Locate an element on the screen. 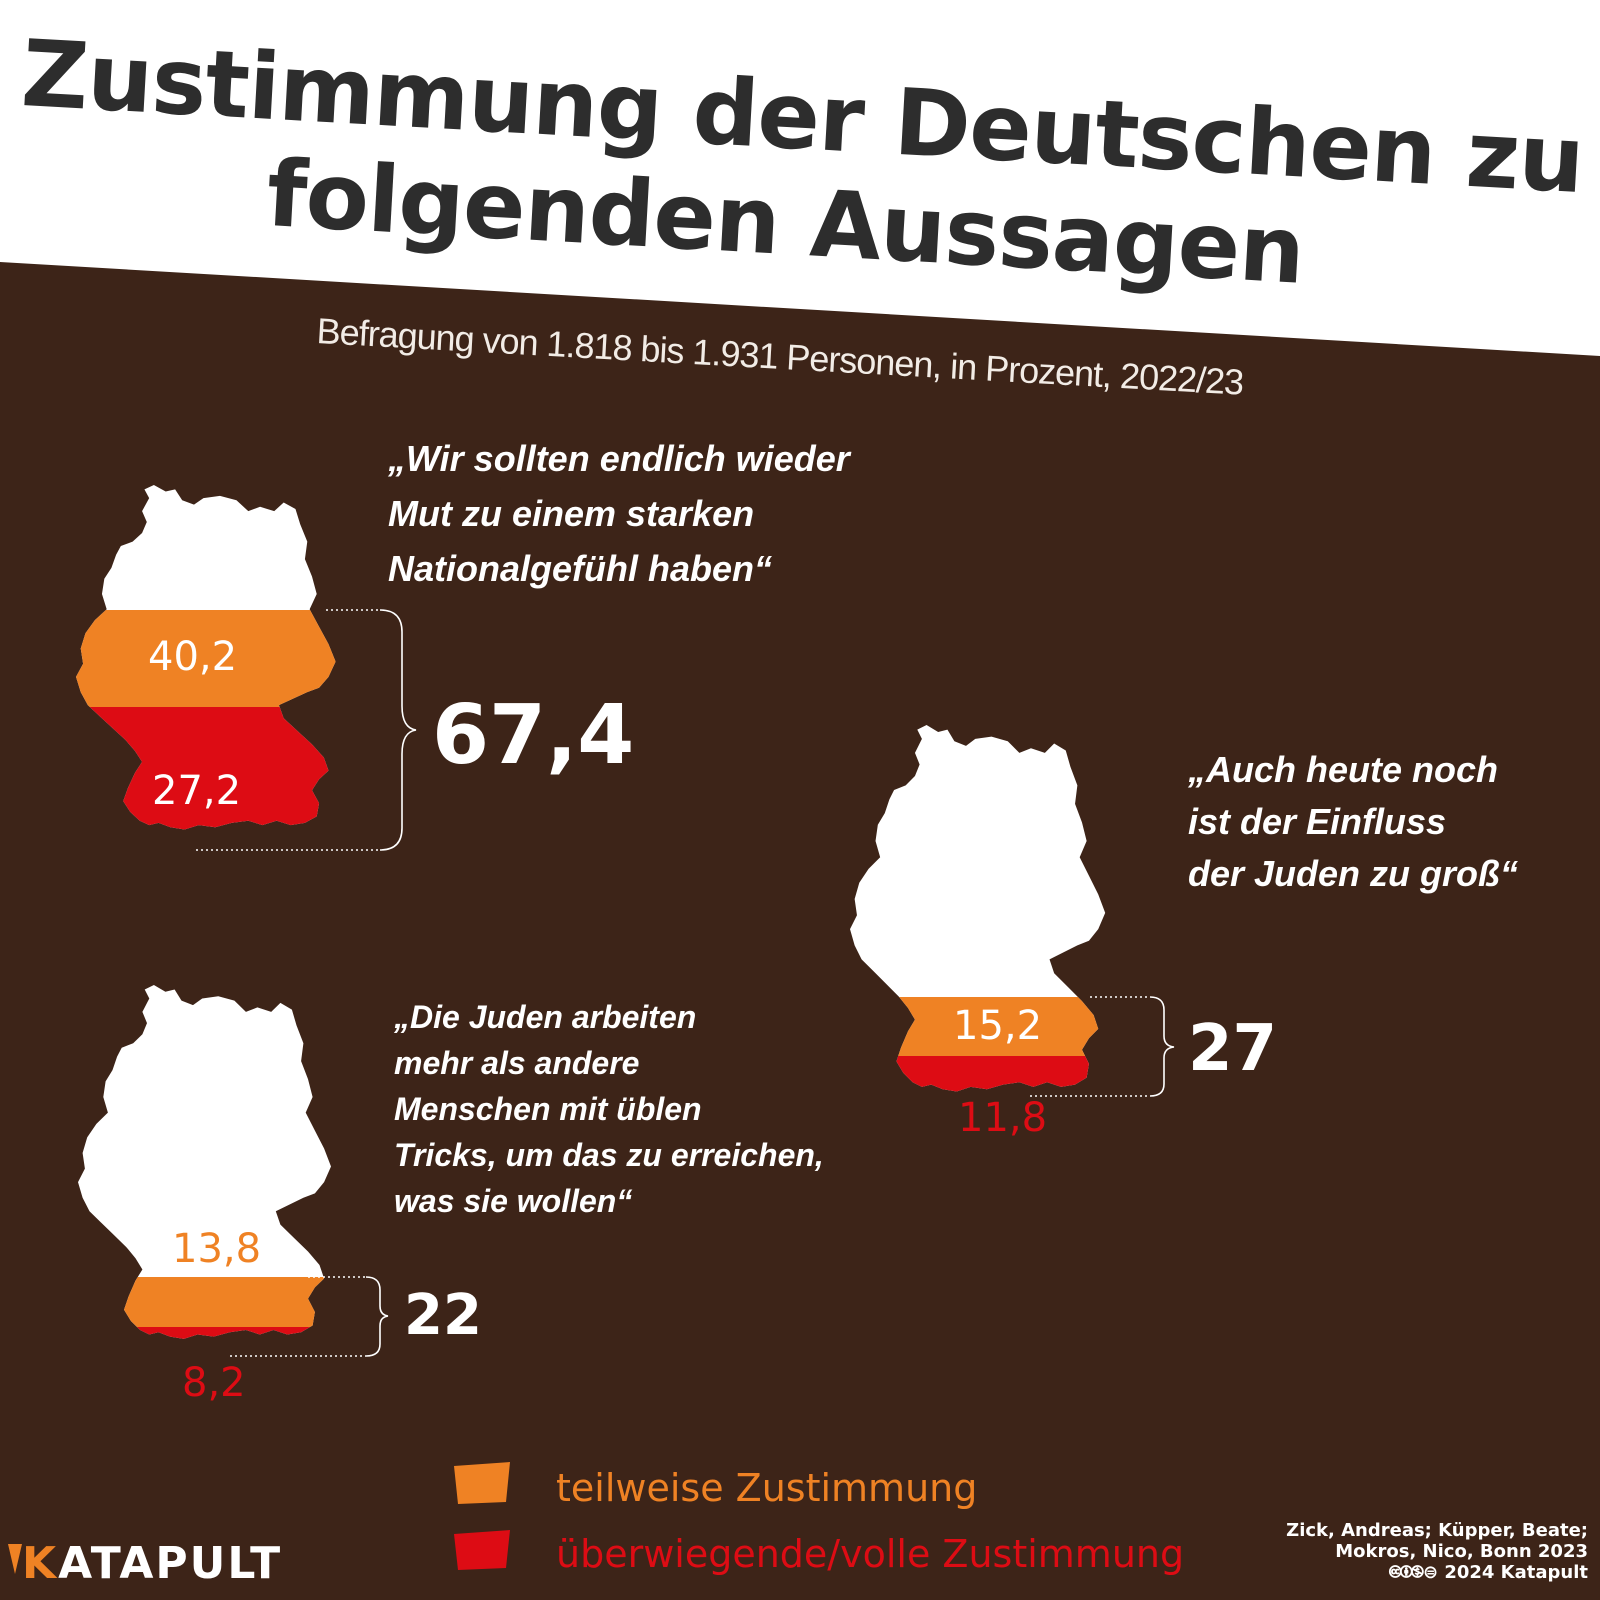 This screenshot has width=1600, height=1600. map3-partial-band is located at coordinates (204, 1302).